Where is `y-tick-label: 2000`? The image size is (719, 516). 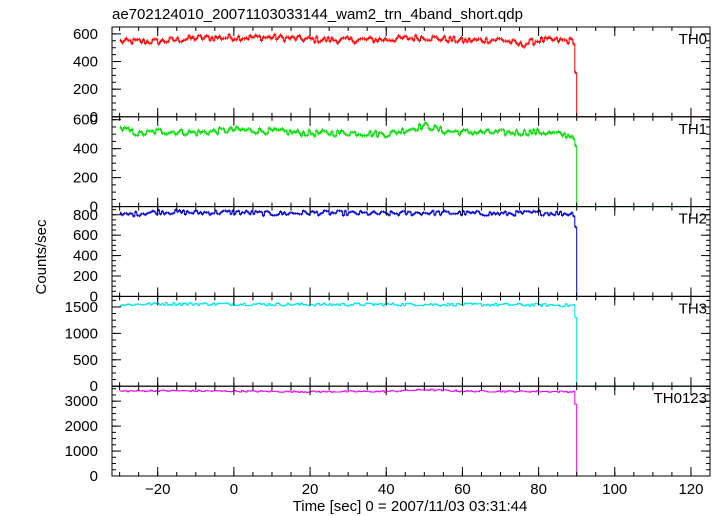
y-tick-label: 2000 is located at coordinates (81, 426).